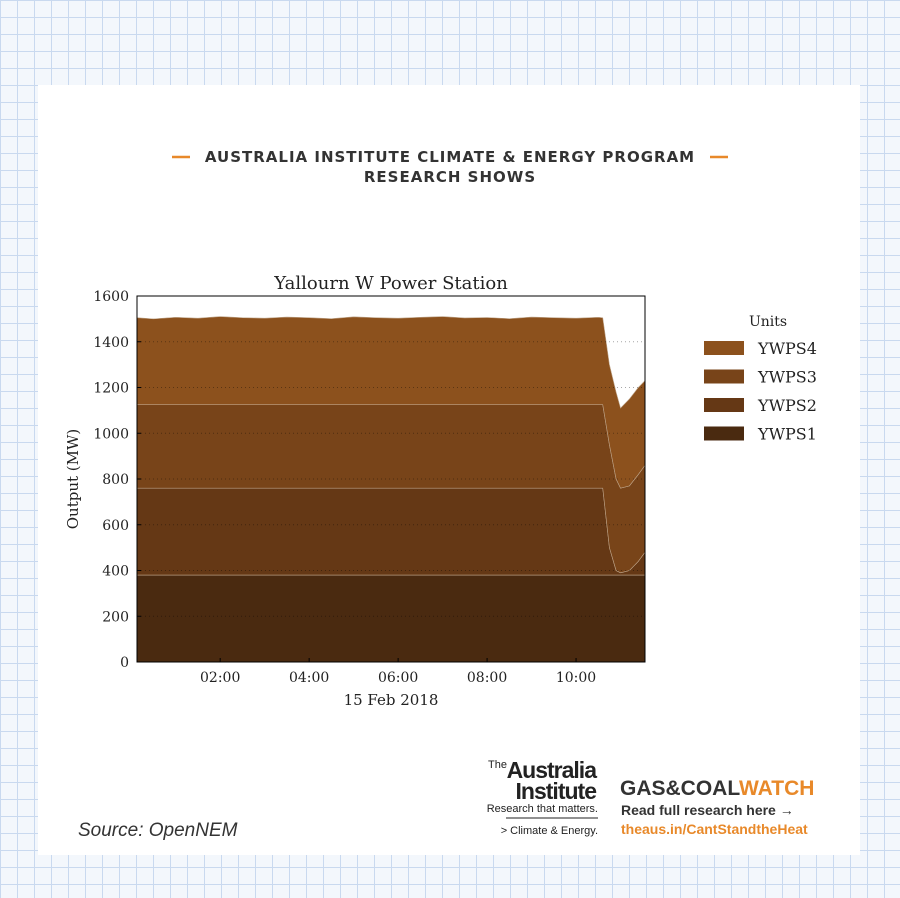 The image size is (900, 898). I want to click on campaign-name-accent: WATCH, so click(776, 788).